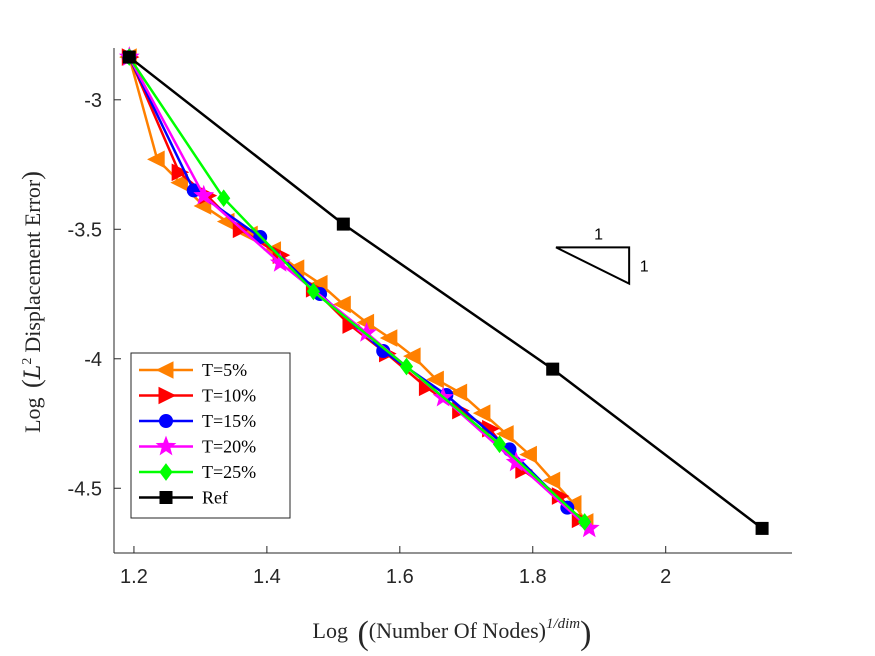  What do you see at coordinates (197, 396) in the screenshot?
I see `legend-entry: T=10%` at bounding box center [197, 396].